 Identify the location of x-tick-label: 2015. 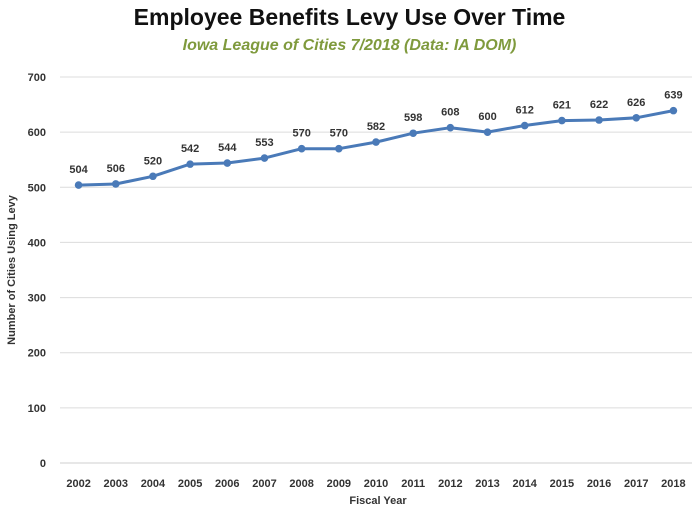
(562, 484).